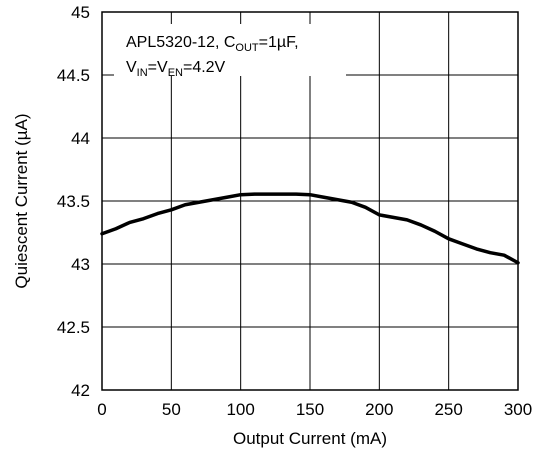 Image resolution: width=540 pixels, height=452 pixels. I want to click on x-tick-label: 300, so click(518, 409).